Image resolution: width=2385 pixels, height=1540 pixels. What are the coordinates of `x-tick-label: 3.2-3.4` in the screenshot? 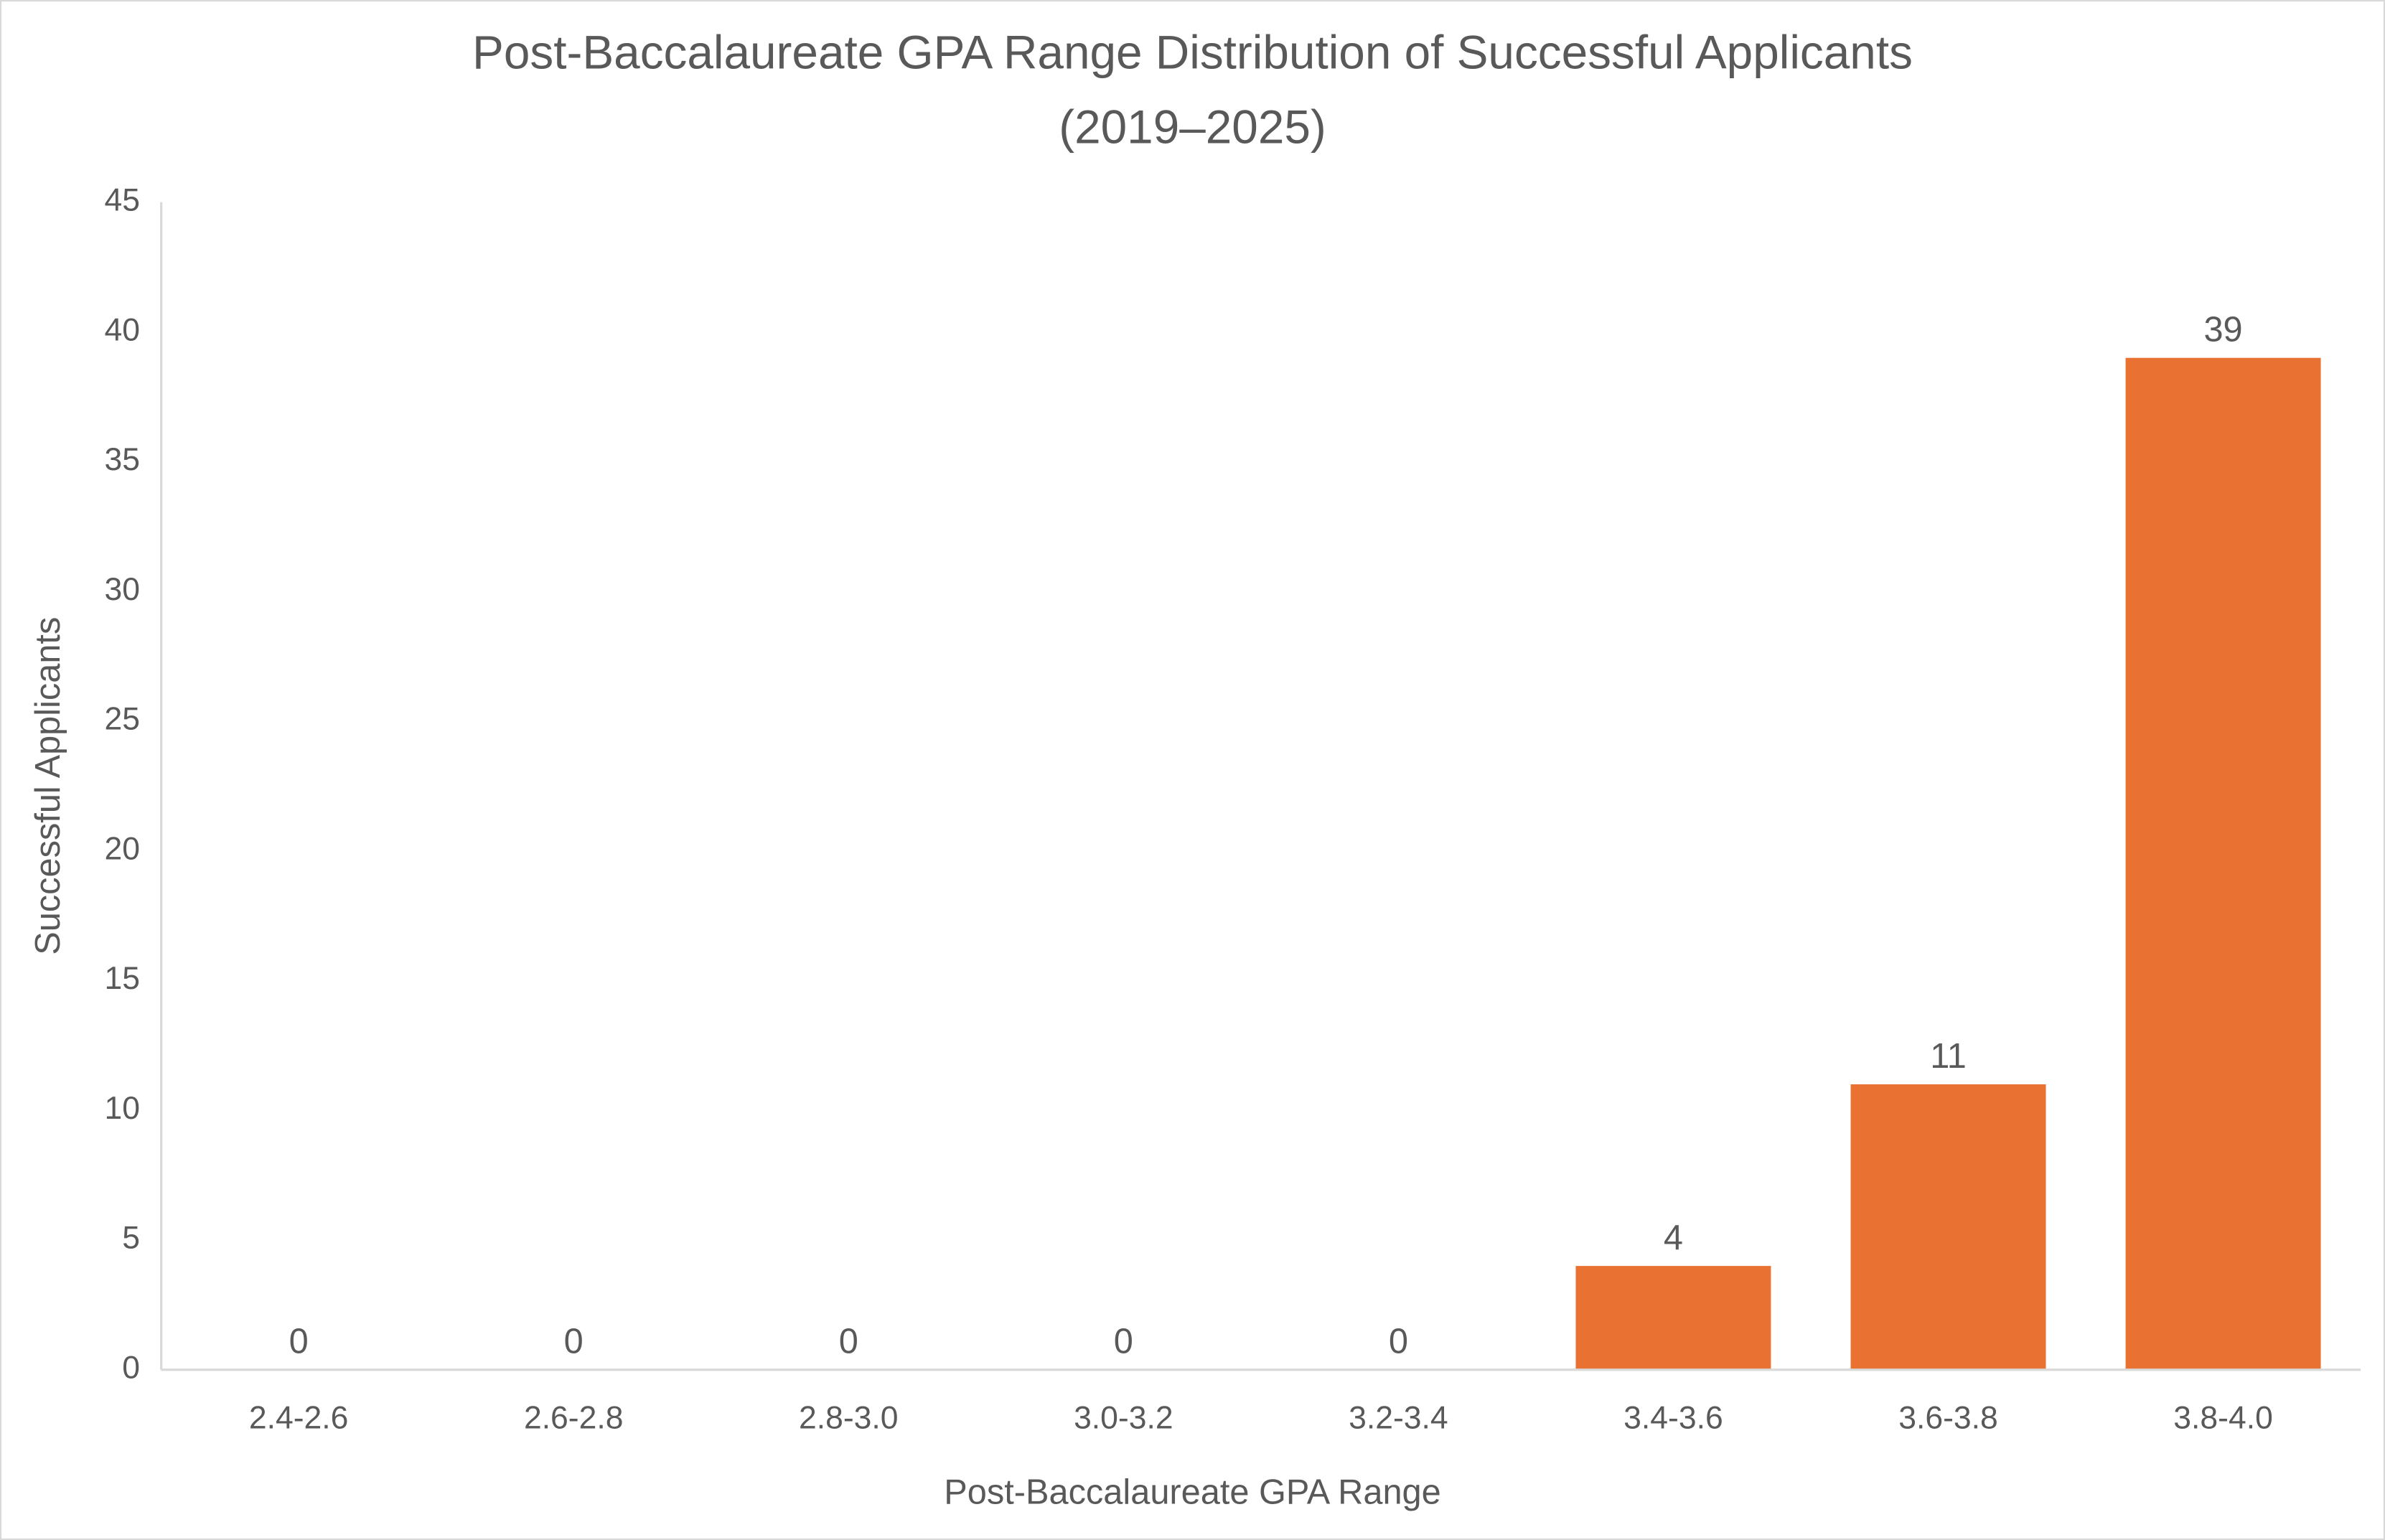 It's located at (1398, 1417).